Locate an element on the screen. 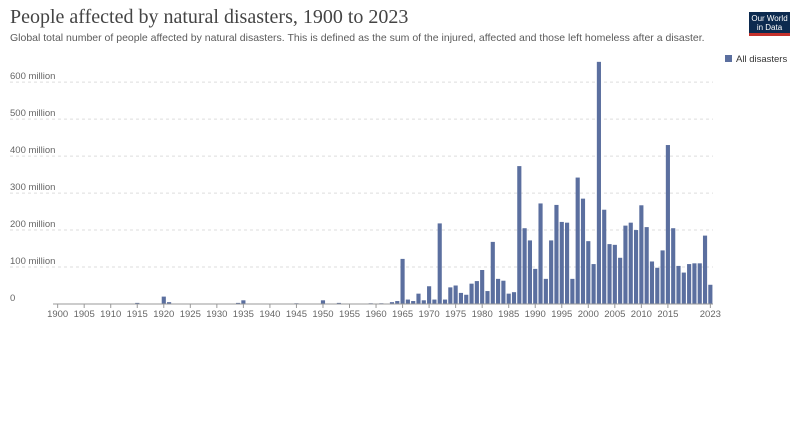 The width and height of the screenshot is (800, 432). bar-2007 is located at coordinates (625, 264).